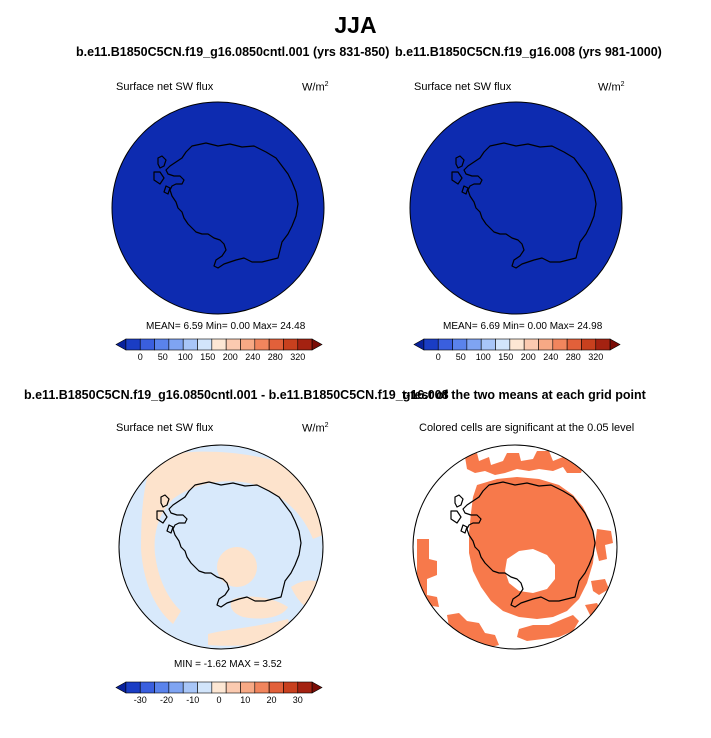 The height and width of the screenshot is (738, 711). Describe the element at coordinates (463, 87) in the screenshot. I see `panel2-variable: Surface net SW flux` at that location.